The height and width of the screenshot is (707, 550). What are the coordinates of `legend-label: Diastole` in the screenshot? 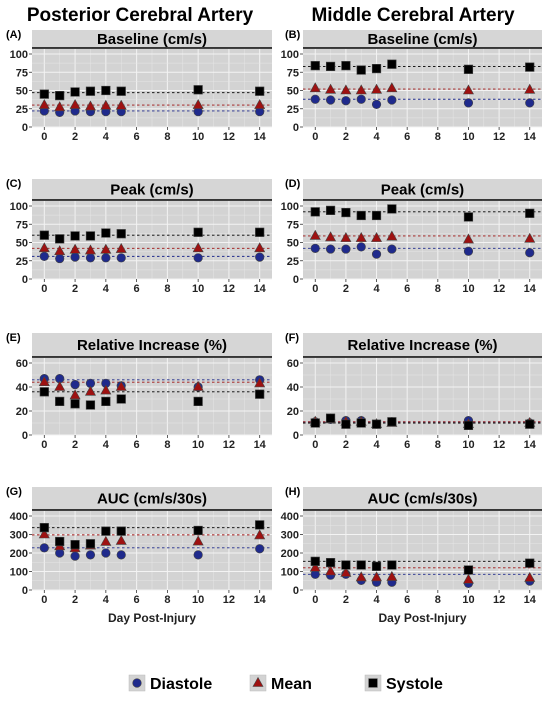 It's located at (181, 684).